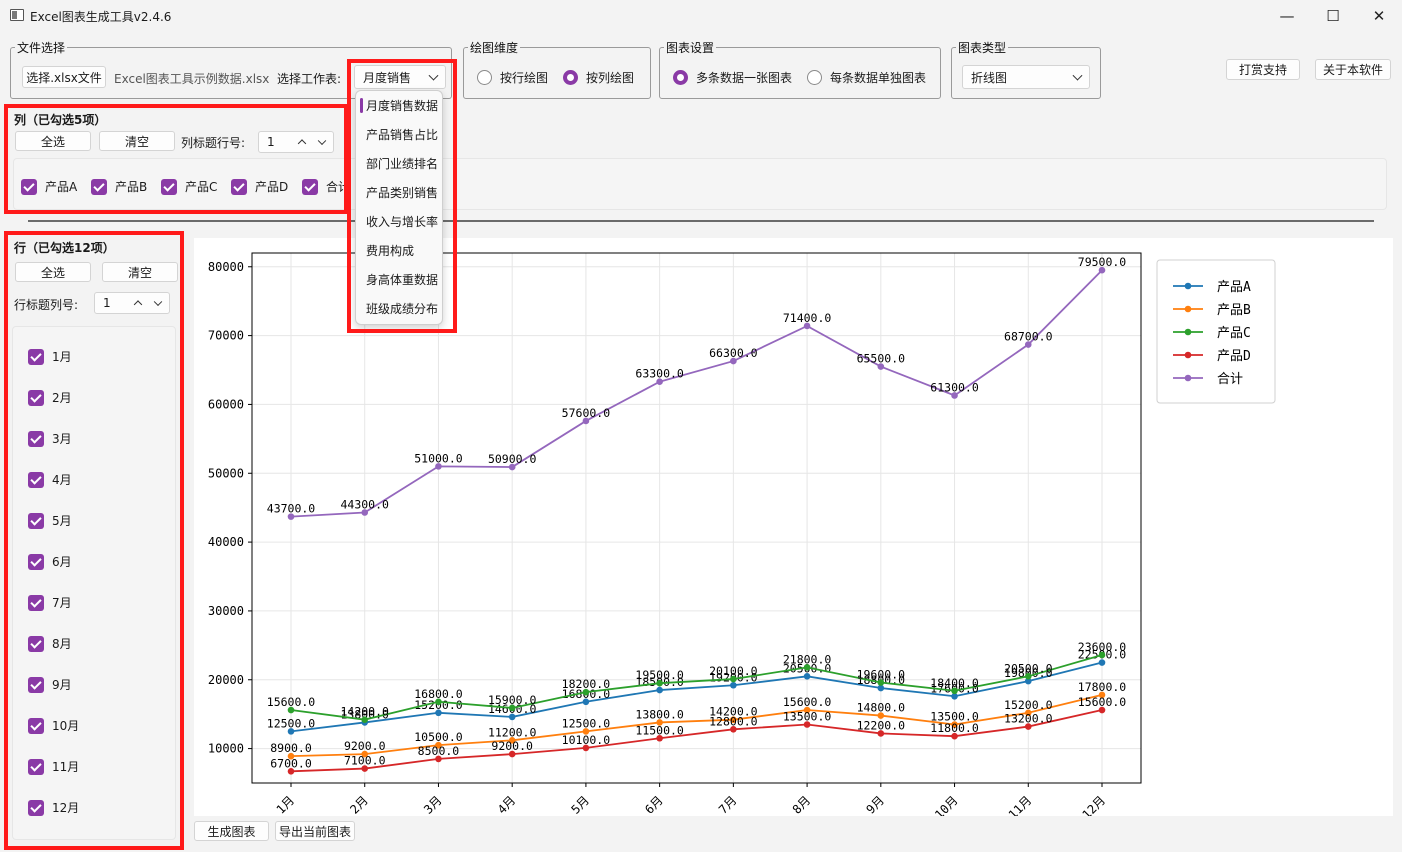 This screenshot has height=852, width=1402. What do you see at coordinates (733, 671) in the screenshot?
I see `data-label: 20100.0` at bounding box center [733, 671].